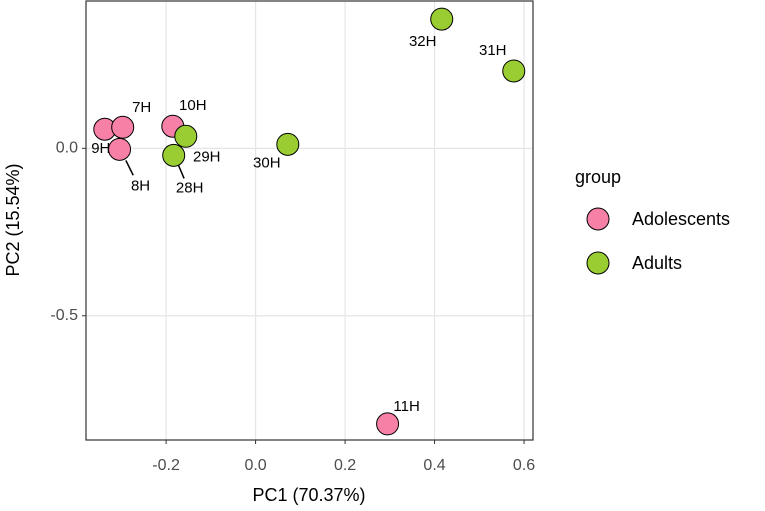 The height and width of the screenshot is (511, 765). What do you see at coordinates (681, 219) in the screenshot?
I see `legend-label: Adolescents` at bounding box center [681, 219].